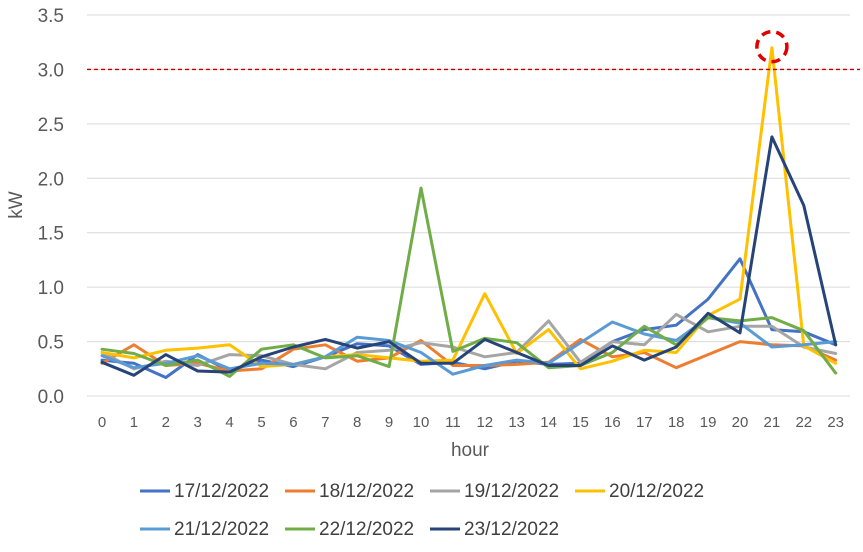 The width and height of the screenshot is (863, 552). Describe the element at coordinates (51, 207) in the screenshot. I see `y-axis-ticks: 0.0 0.5 1.0 1.5 2.0 2.5 3.0 3.5` at that location.